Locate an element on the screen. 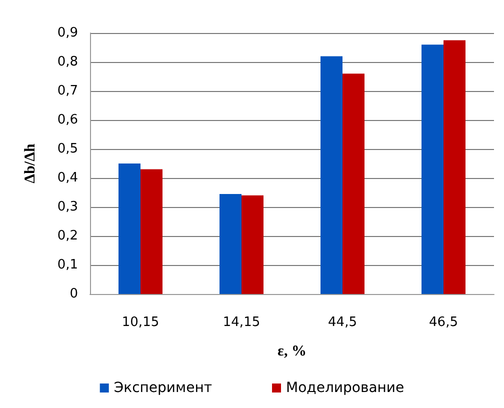 The width and height of the screenshot is (504, 408). y-tick-label: 0,4 is located at coordinates (67, 178).